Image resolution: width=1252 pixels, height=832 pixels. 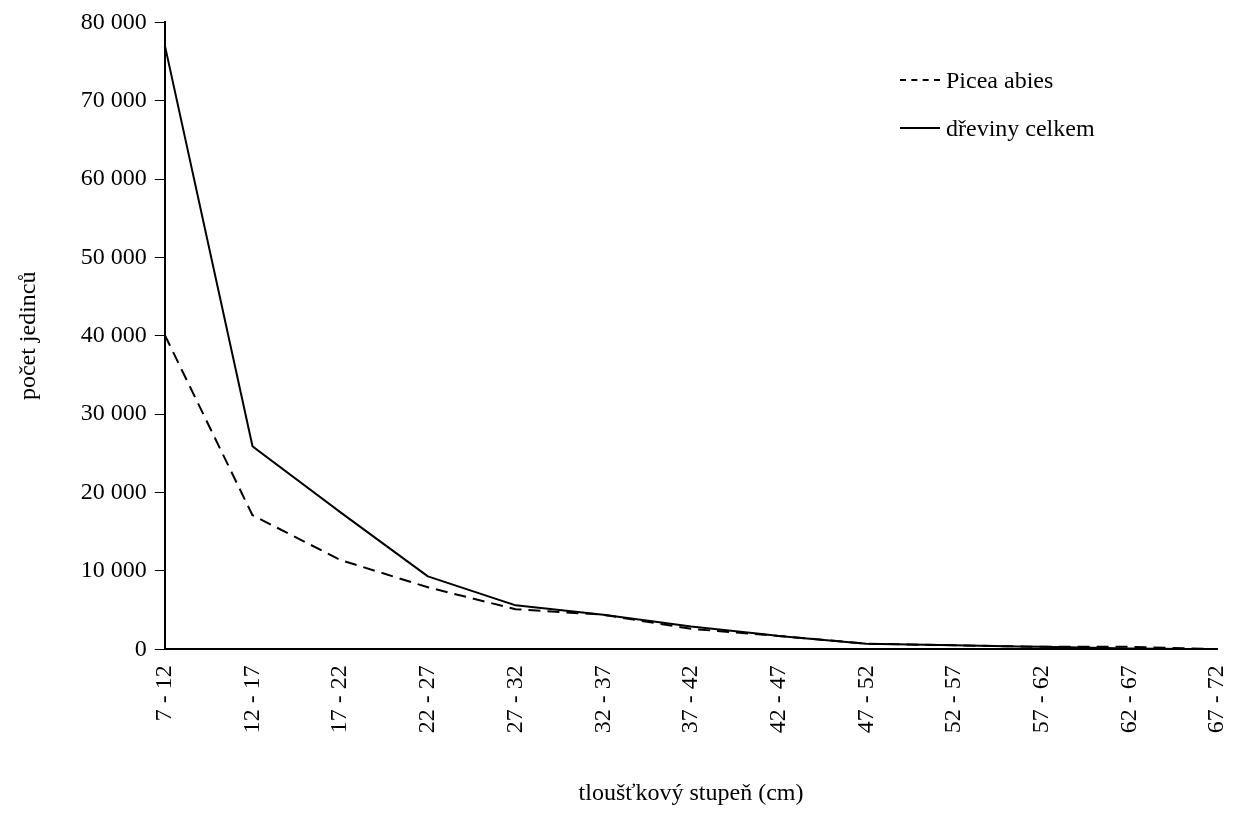 I want to click on y-tick-label: 50 000, so click(x=113, y=255).